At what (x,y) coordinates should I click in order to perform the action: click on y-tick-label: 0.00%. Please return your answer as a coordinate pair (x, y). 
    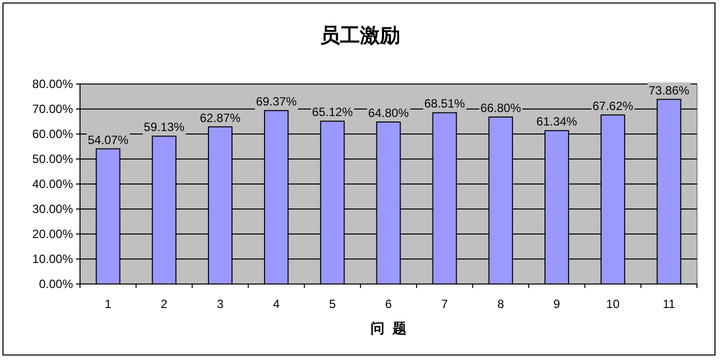
    Looking at the image, I should click on (56, 284).